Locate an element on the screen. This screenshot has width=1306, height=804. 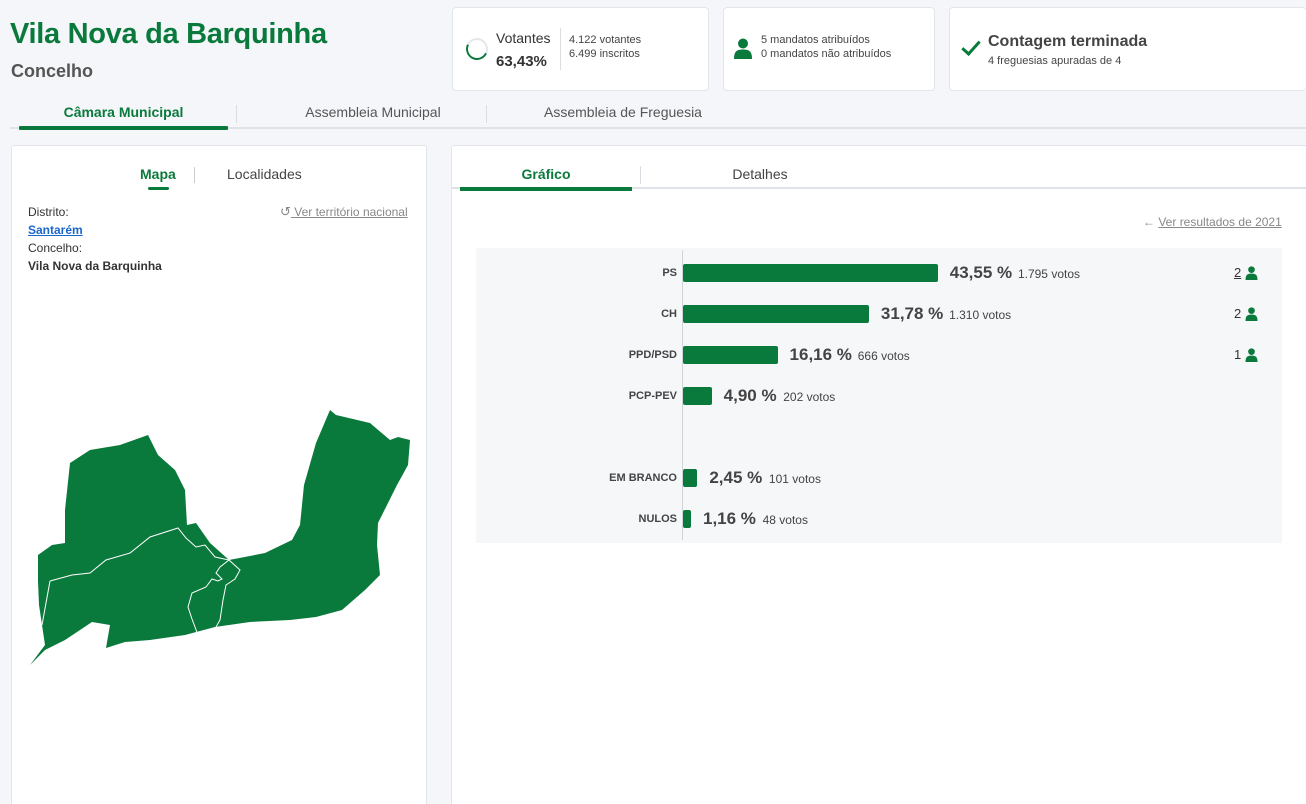
previous-results-link: ← Ver resultados de 2021 is located at coordinates (1212, 222).